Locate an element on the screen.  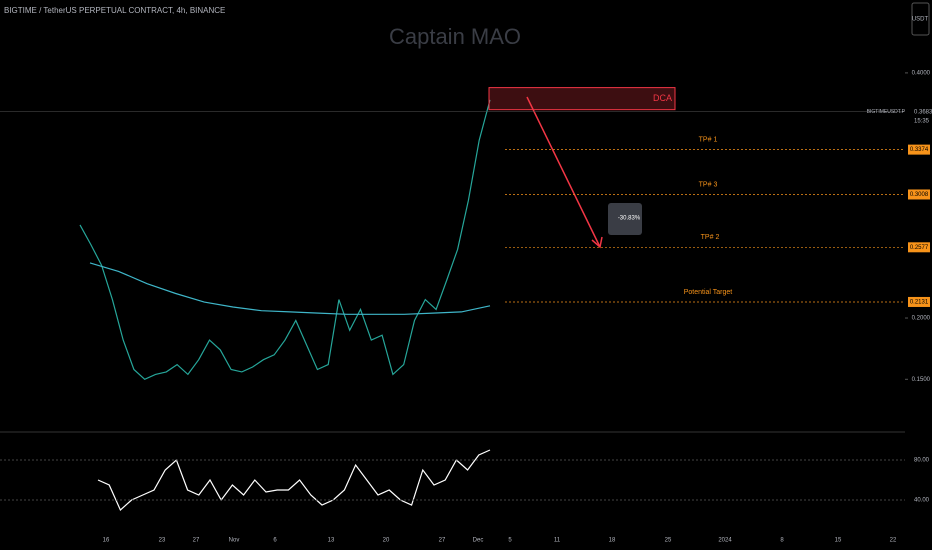
target-label: TP# 2 is located at coordinates (710, 237).